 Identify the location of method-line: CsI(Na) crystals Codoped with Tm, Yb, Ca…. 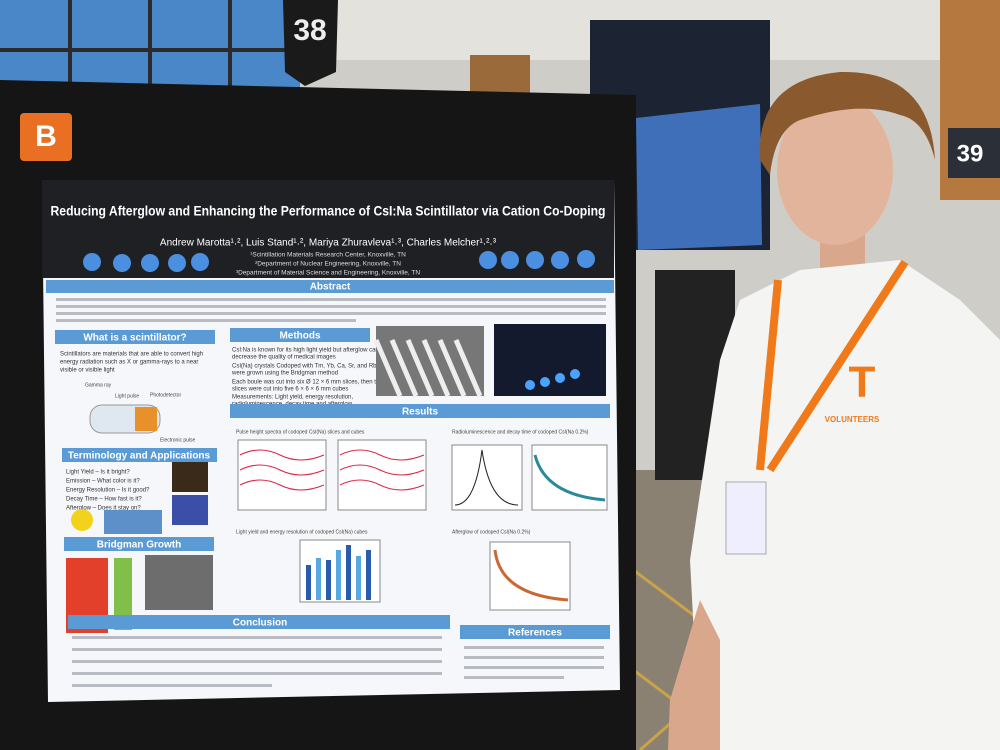
(304, 367).